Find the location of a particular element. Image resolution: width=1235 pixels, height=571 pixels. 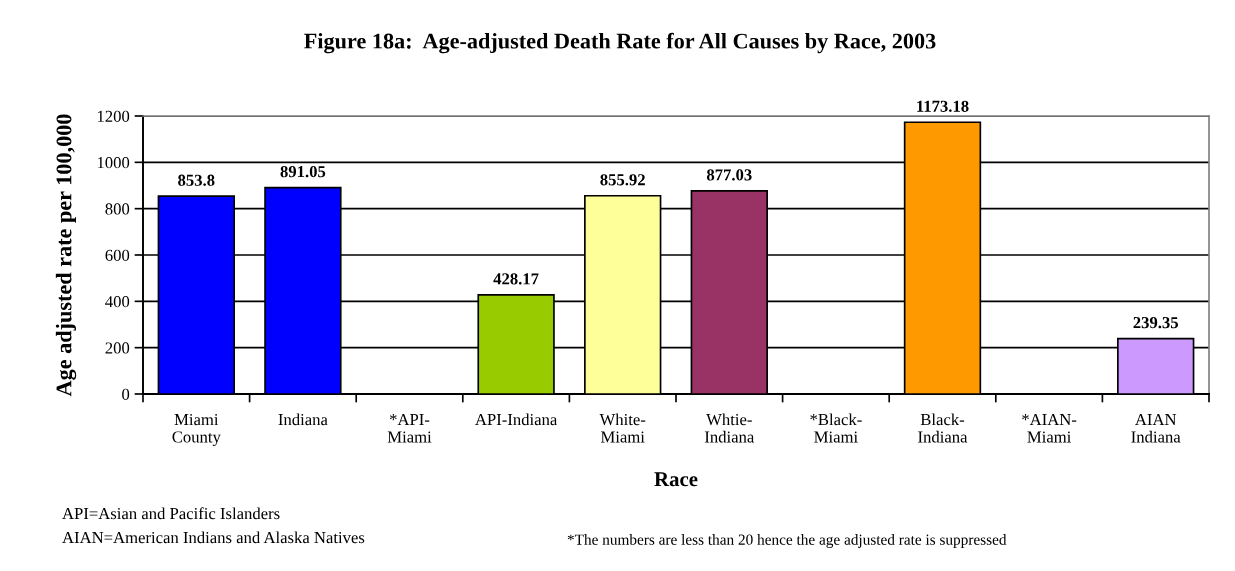

y-tick-label: 1000 is located at coordinates (113, 163).